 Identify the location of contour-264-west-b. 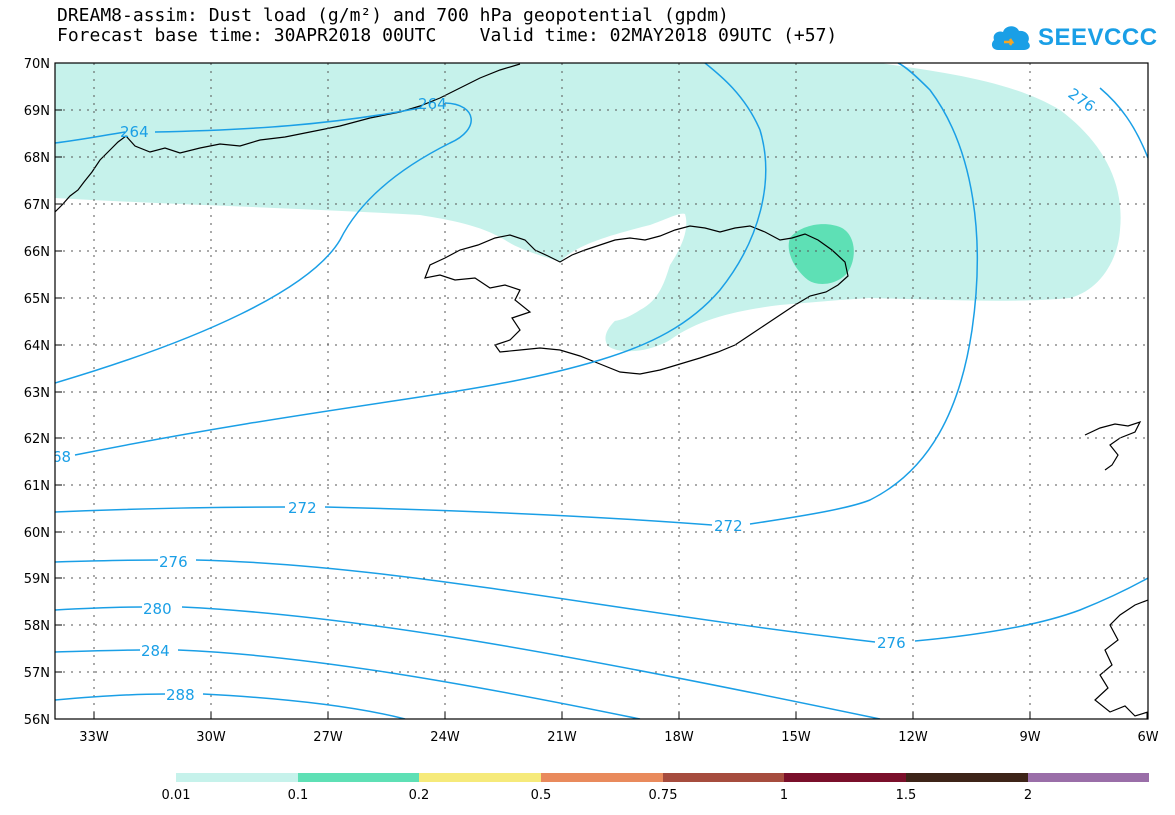
(287, 120).